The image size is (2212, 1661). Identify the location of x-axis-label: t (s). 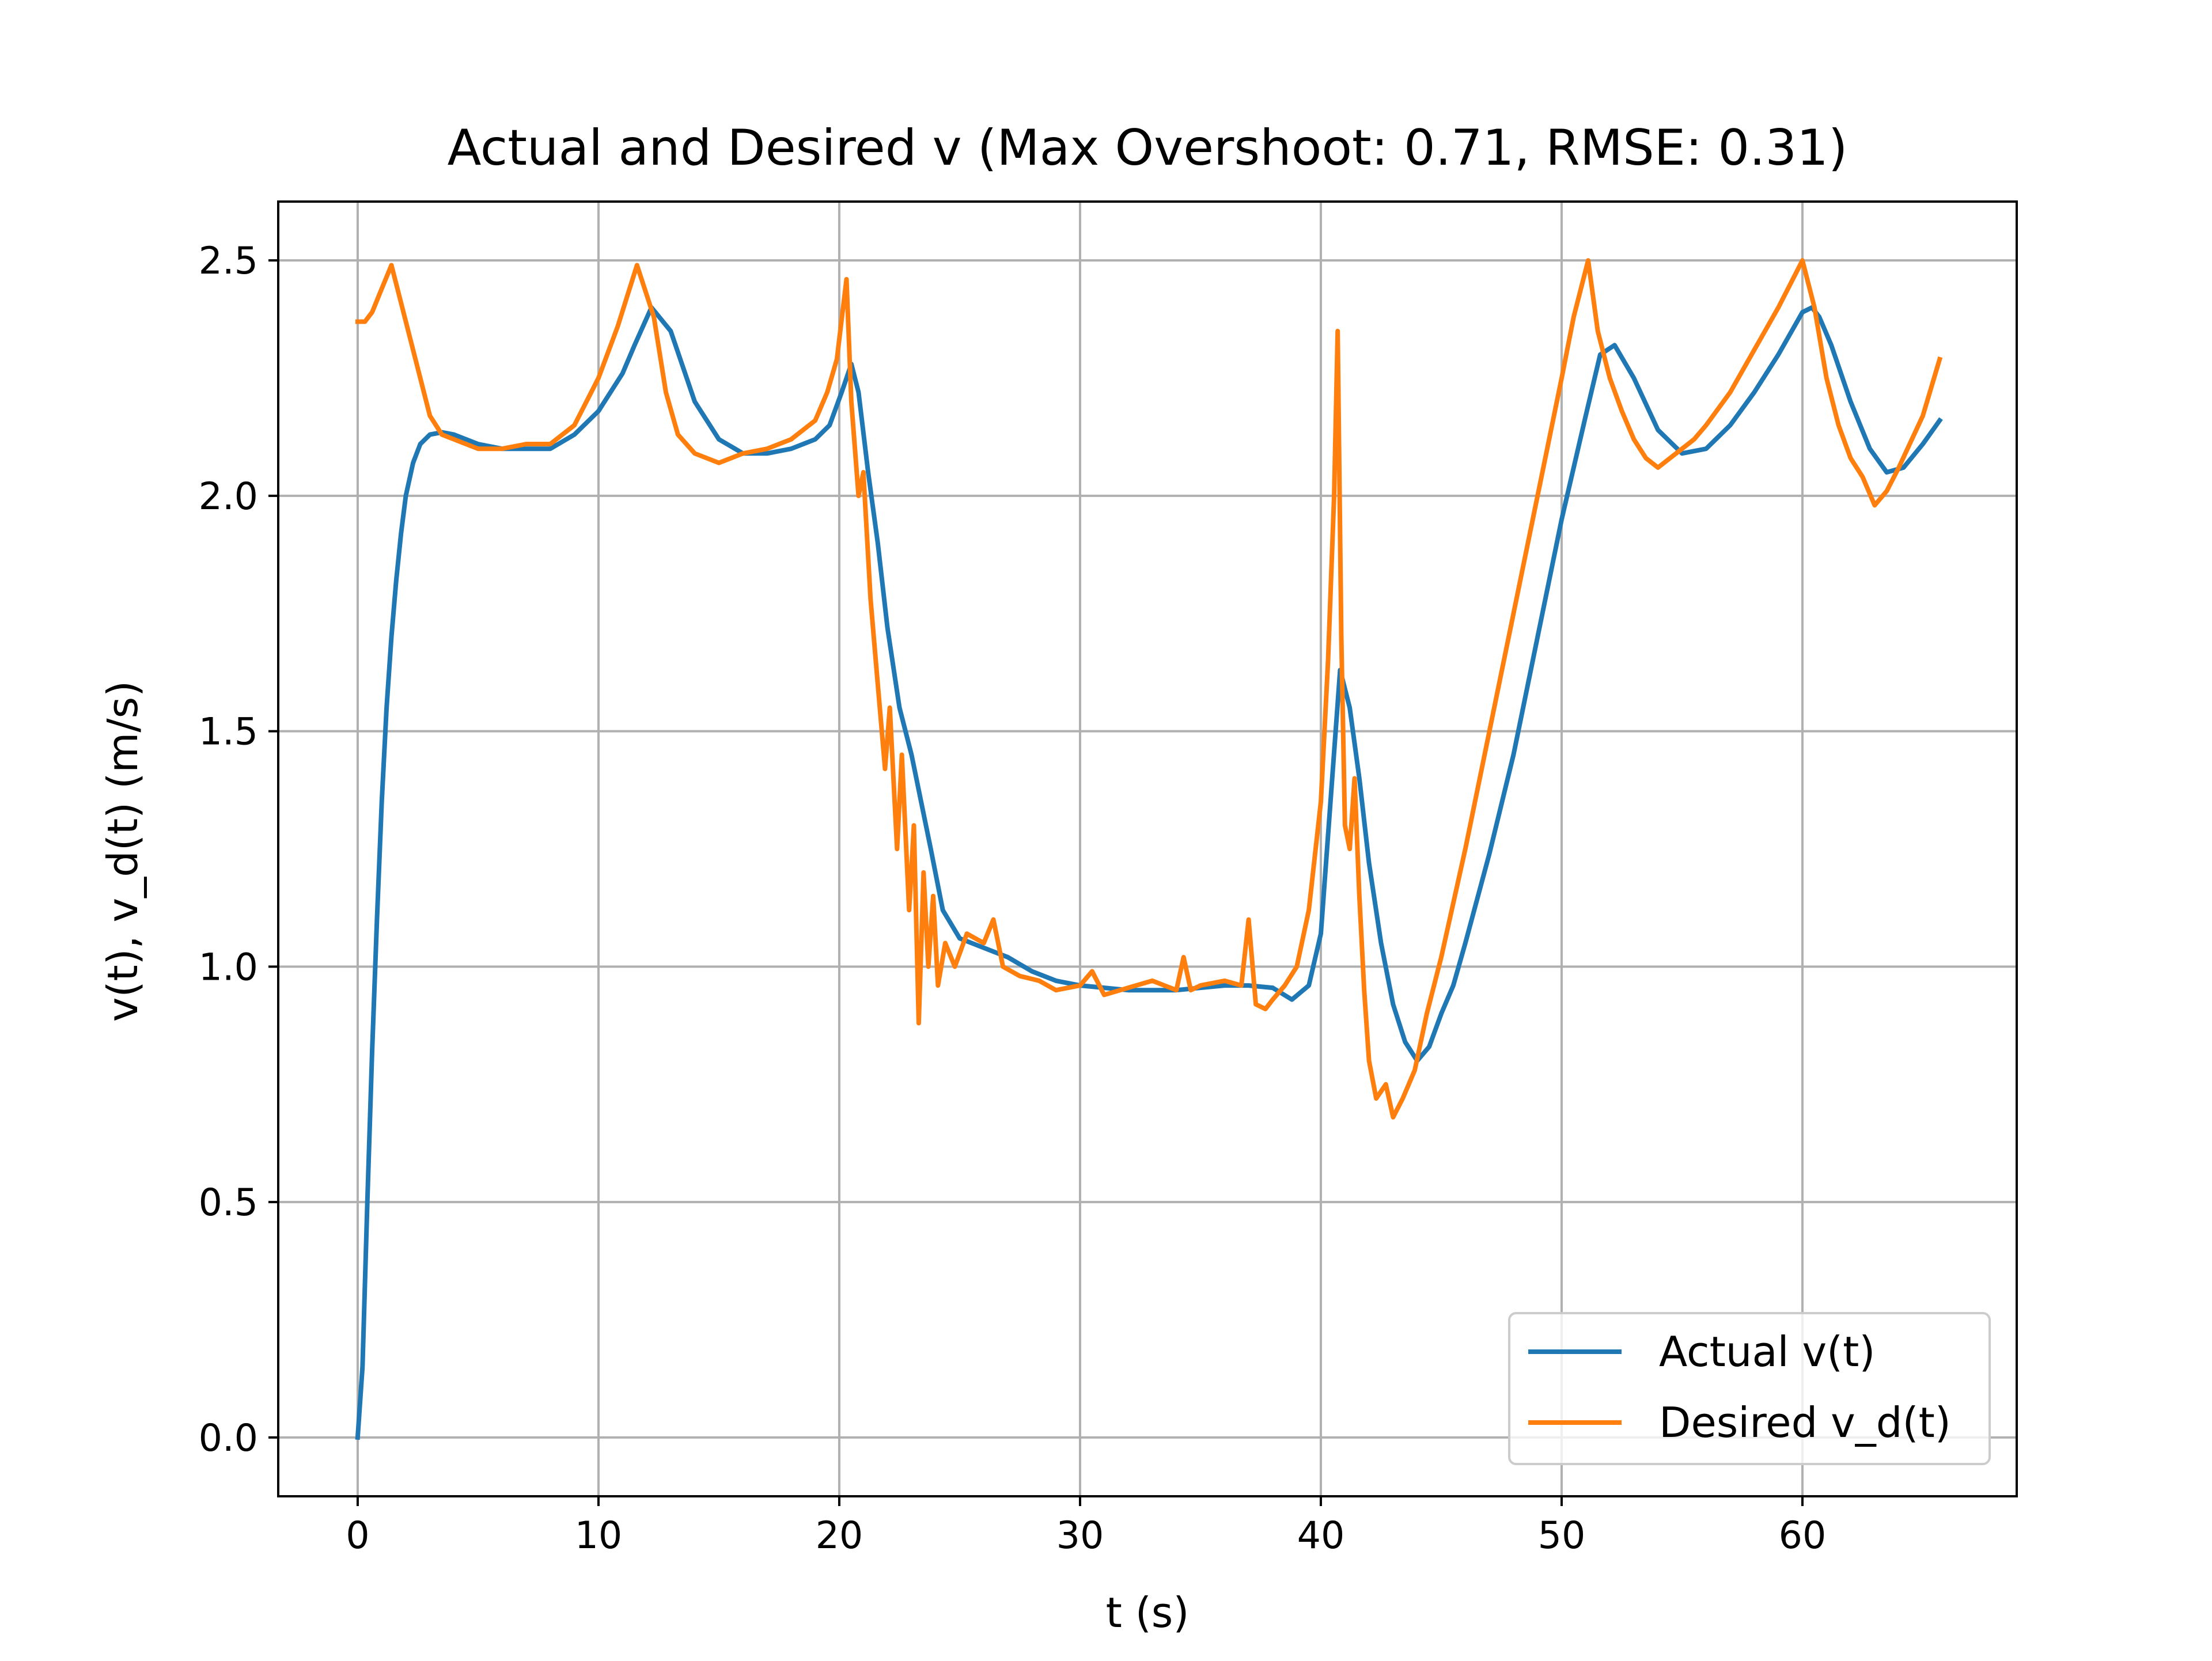
(1148, 1612).